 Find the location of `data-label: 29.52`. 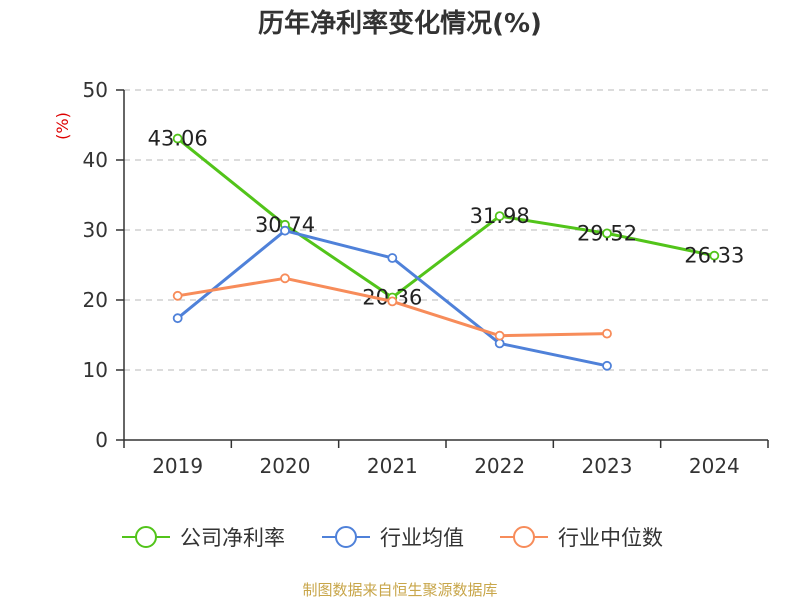

data-label: 29.52 is located at coordinates (607, 233).